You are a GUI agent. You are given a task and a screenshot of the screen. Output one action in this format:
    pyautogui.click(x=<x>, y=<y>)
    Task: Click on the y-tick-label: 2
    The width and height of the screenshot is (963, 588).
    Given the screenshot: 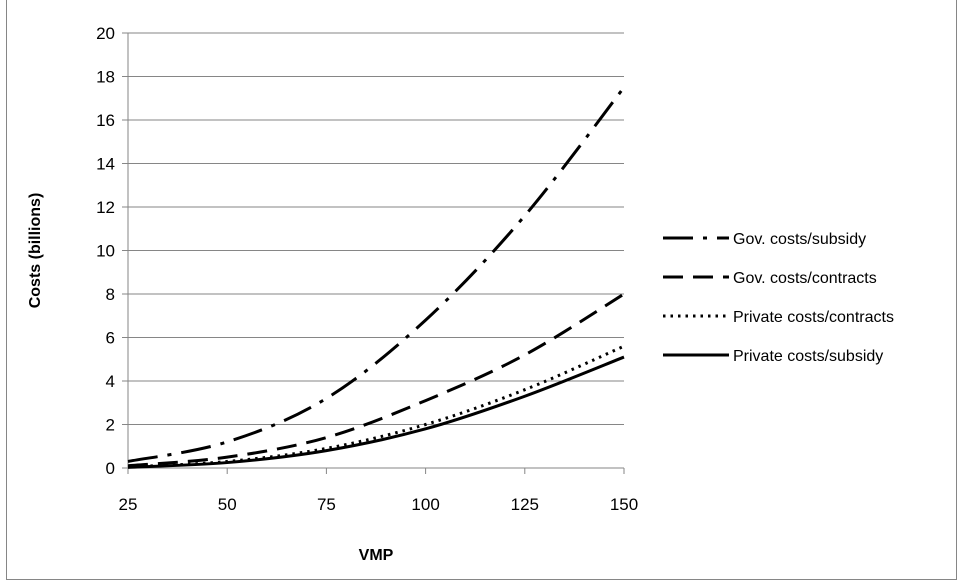 What is the action you would take?
    pyautogui.click(x=110, y=425)
    